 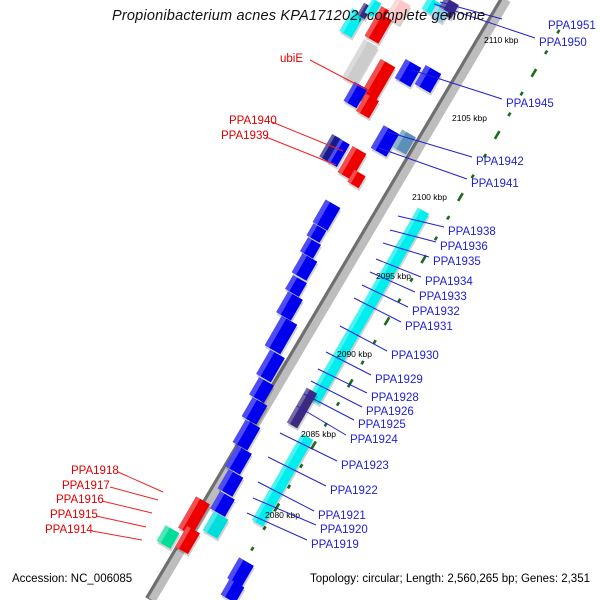 I want to click on gene-label: PPA1916, so click(x=80, y=500).